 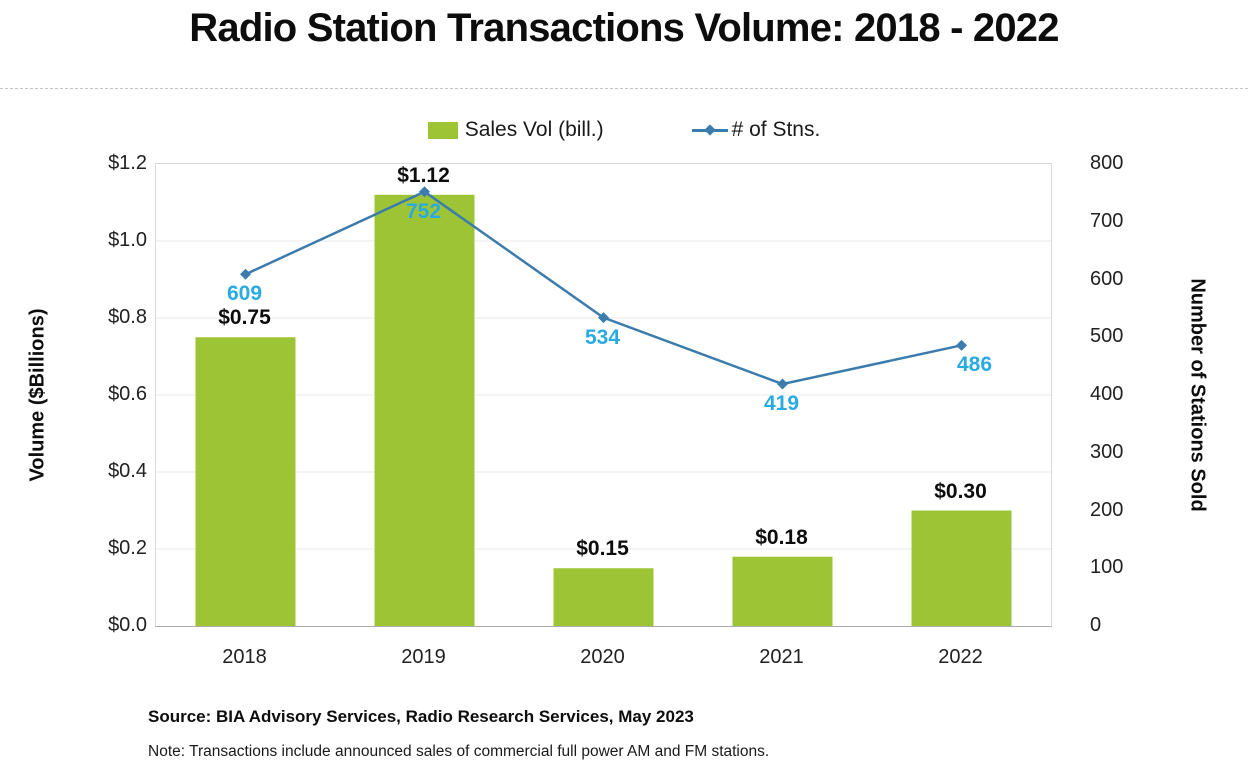 I want to click on right-axis-tick: 200, so click(x=1107, y=509).